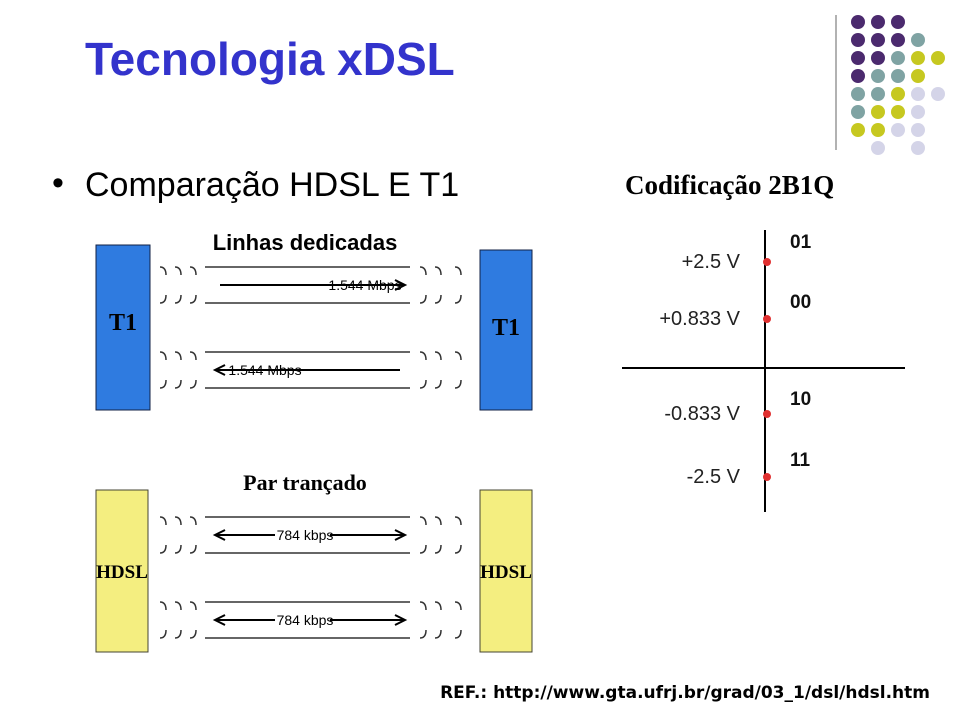  Describe the element at coordinates (898, 85) in the screenshot. I see `decoration-dots` at that location.